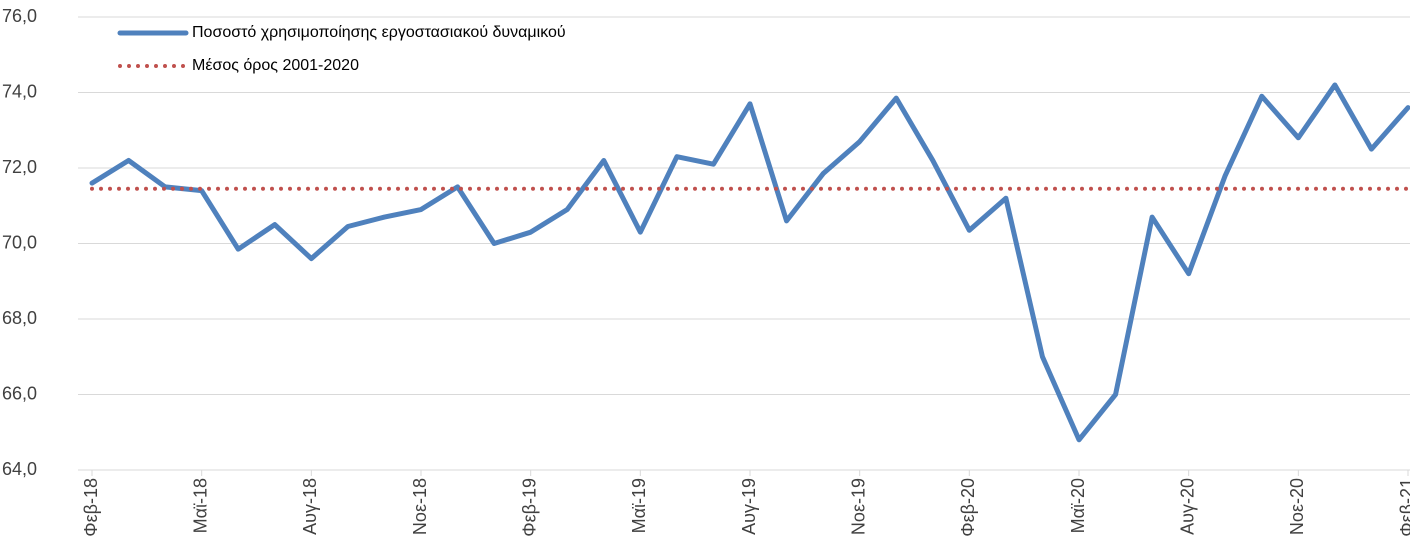  I want to click on x-tick-label: Φεβ-20, so click(968, 507).